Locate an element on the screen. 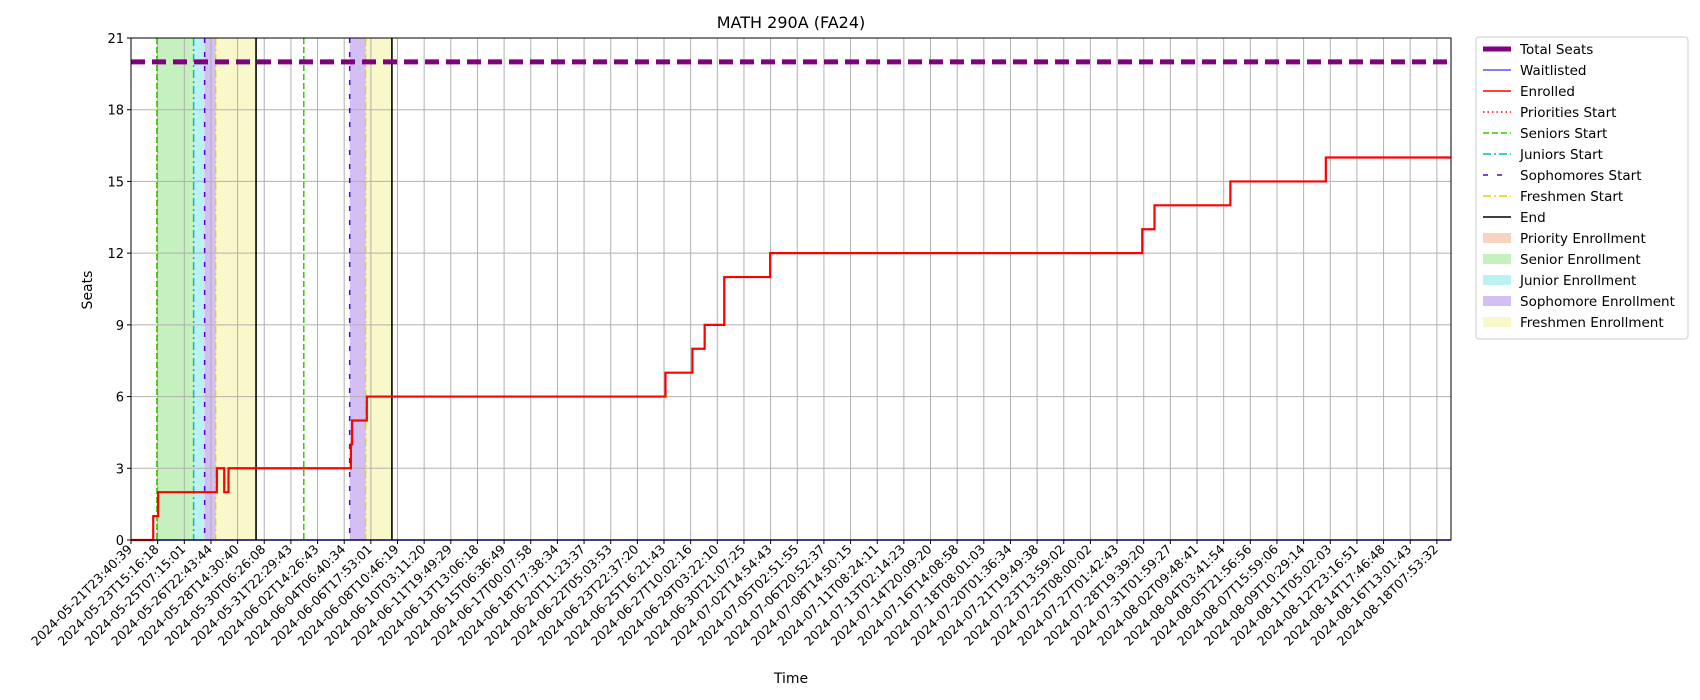 This screenshot has width=1700, height=700. span-junior-enrollment is located at coordinates (199, 289).